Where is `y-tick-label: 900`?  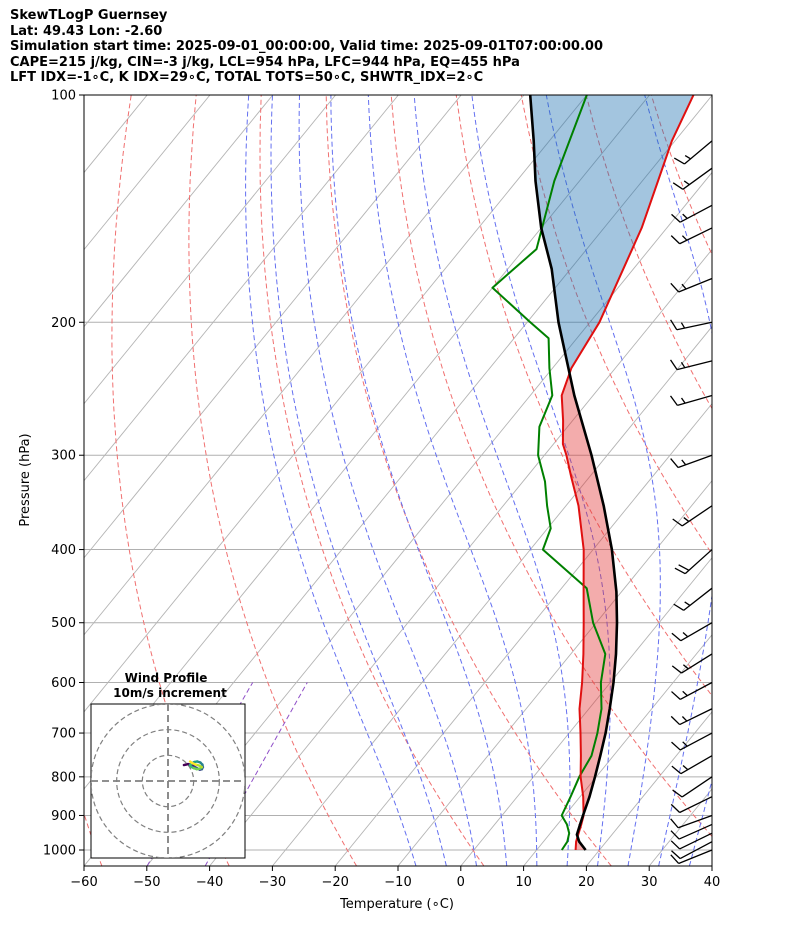
y-tick-label: 900 is located at coordinates (63, 816).